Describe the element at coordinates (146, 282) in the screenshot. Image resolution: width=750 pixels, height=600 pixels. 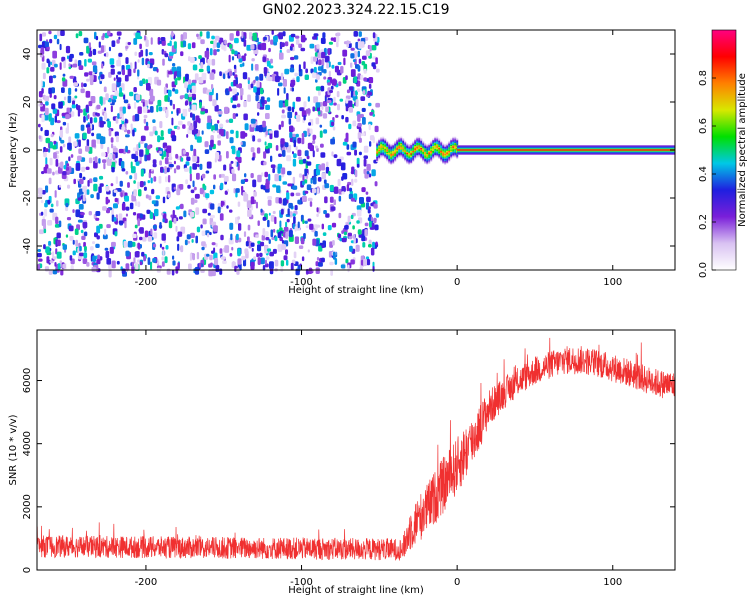
I see `x-tick-label: -200` at that location.